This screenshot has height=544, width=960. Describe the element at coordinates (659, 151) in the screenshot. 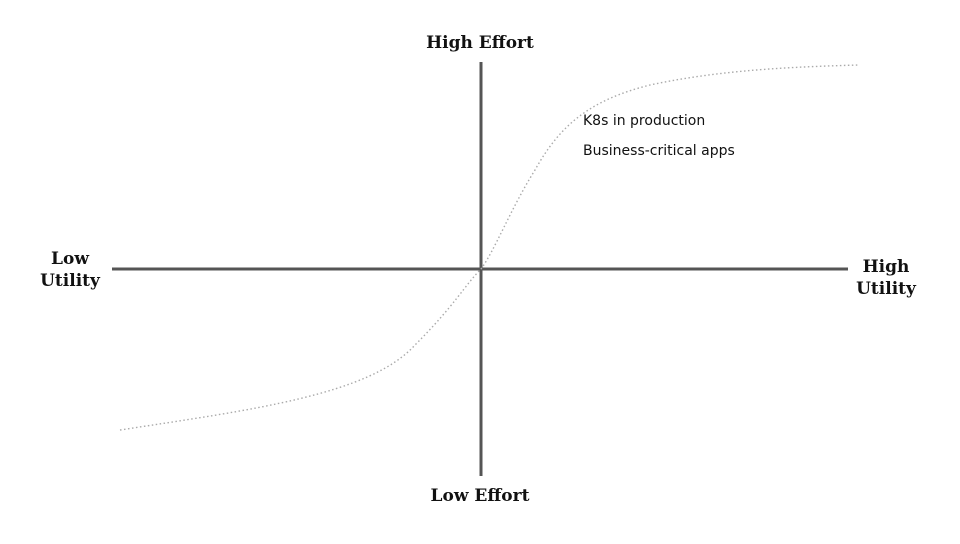

I see `annotation-business-critical-apps: Business-critical apps` at that location.